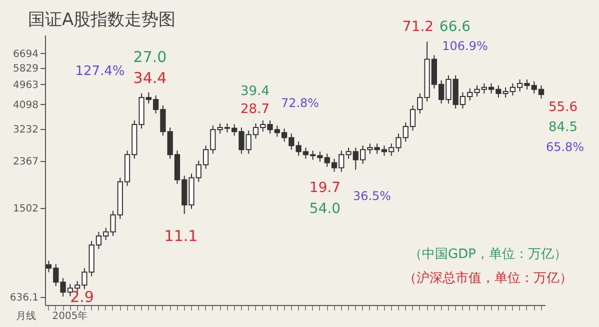  What do you see at coordinates (488, 278) in the screenshot?
I see `annotation: （沪深总市值，单位：万亿）` at bounding box center [488, 278].